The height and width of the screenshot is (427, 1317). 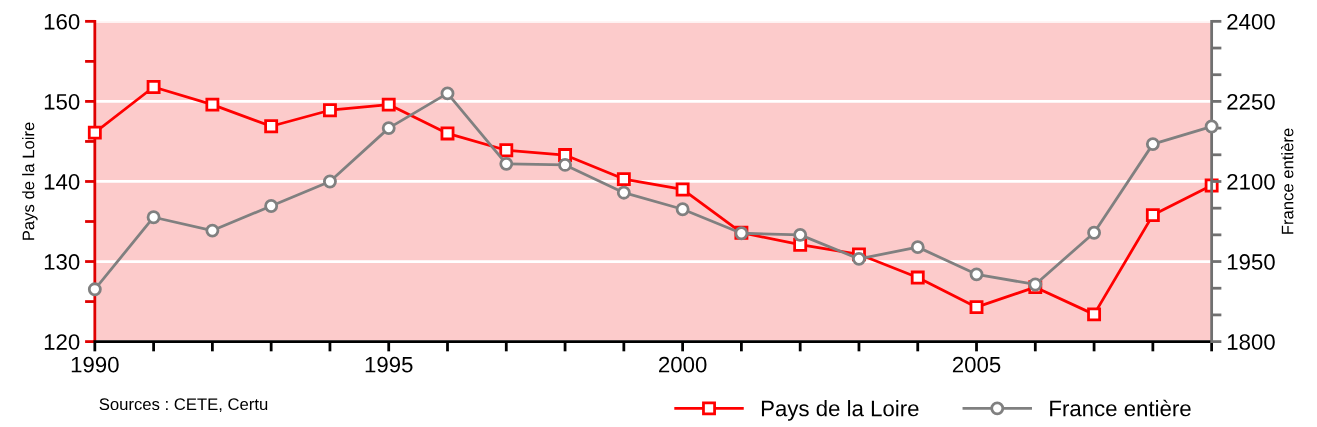 What do you see at coordinates (1251, 342) in the screenshot?
I see `y2-tick-label: 1800` at bounding box center [1251, 342].